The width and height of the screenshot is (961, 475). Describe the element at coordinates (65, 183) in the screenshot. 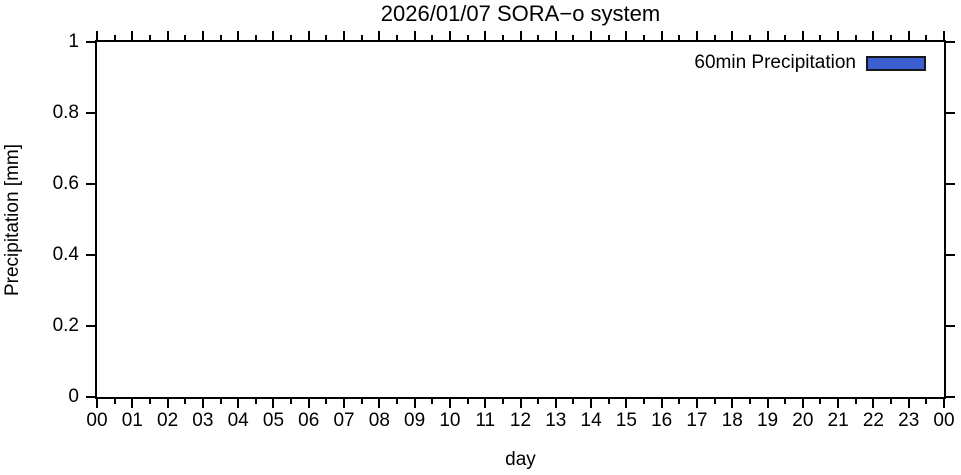

I see `y-tick-label: 0.6` at that location.